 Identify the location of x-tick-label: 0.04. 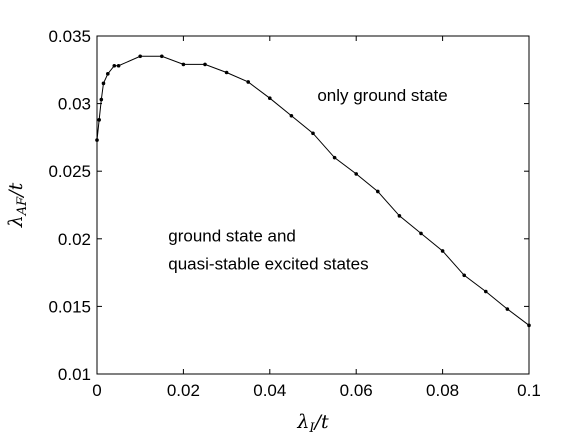
(269, 390).